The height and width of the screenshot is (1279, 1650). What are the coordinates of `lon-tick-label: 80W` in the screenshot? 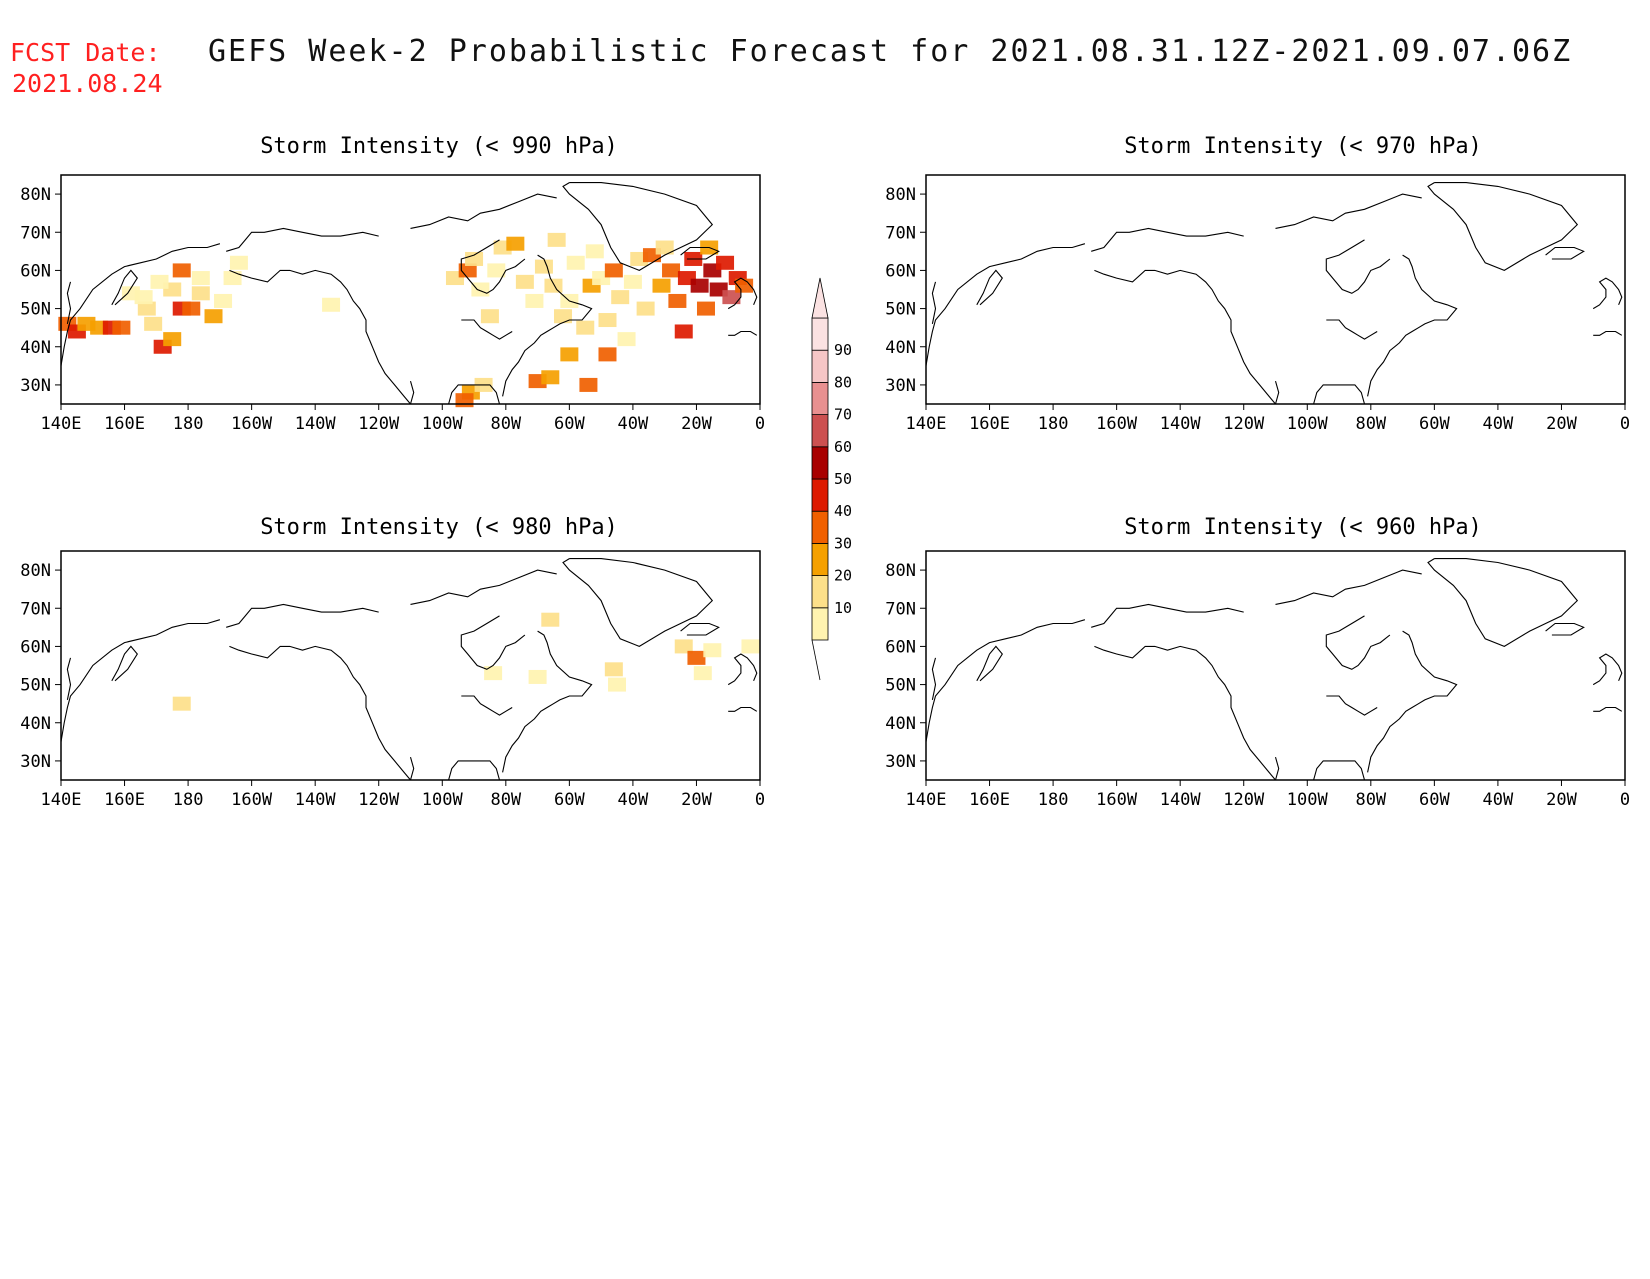 It's located at (1370, 800).